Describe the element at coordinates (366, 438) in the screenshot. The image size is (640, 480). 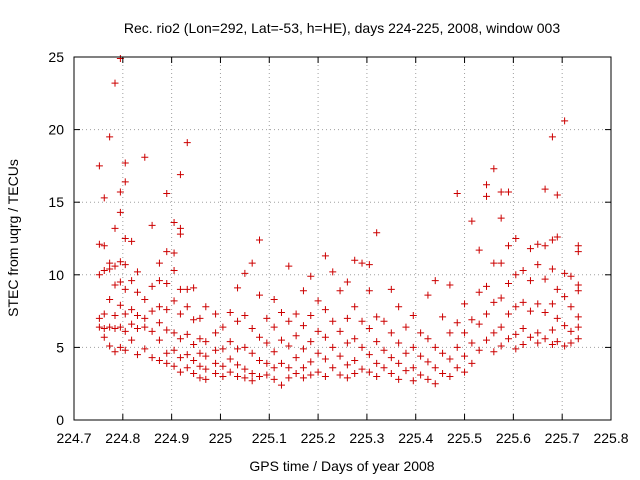
I see `x-tick-label: 225.3` at that location.